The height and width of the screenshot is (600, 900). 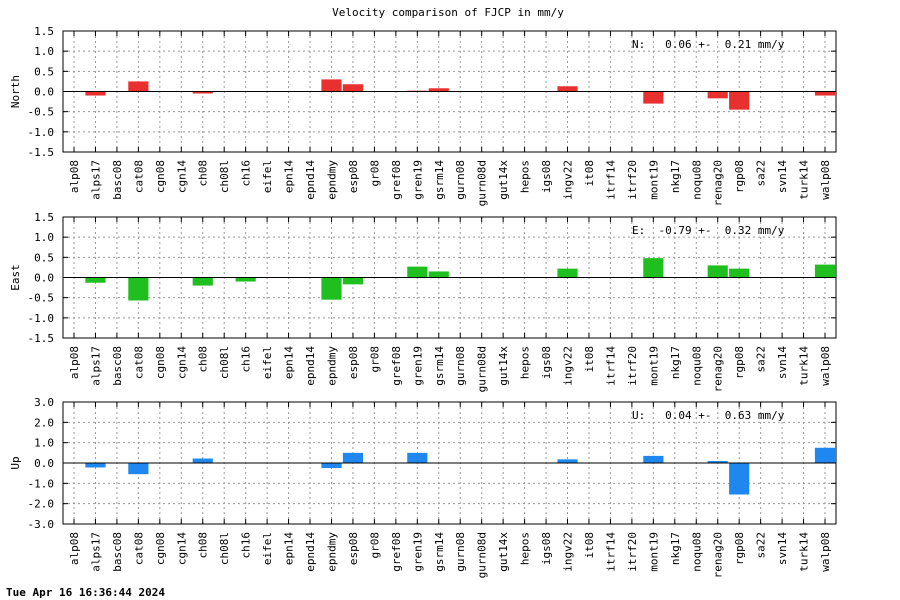 What do you see at coordinates (825, 271) in the screenshot?
I see `bar-walp08` at bounding box center [825, 271].